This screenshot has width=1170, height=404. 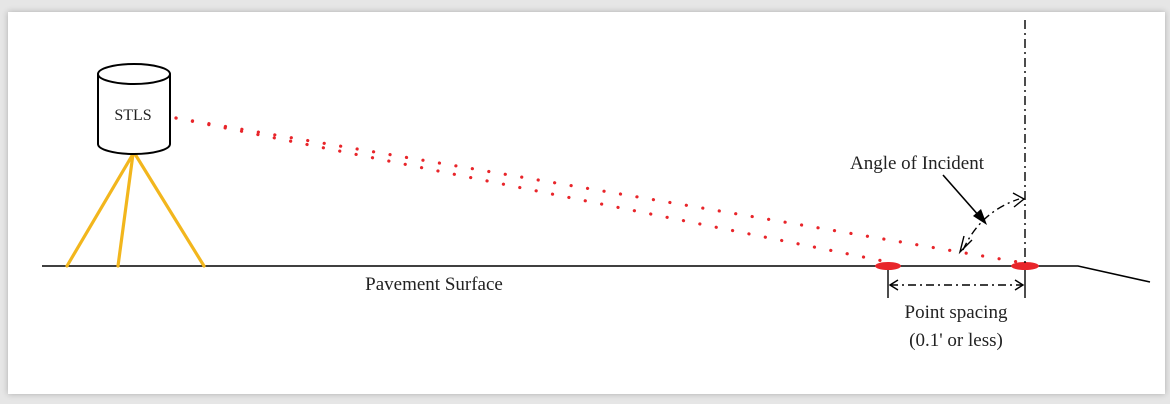 What do you see at coordinates (956, 312) in the screenshot?
I see `point-spacing-label: Point spacing` at bounding box center [956, 312].